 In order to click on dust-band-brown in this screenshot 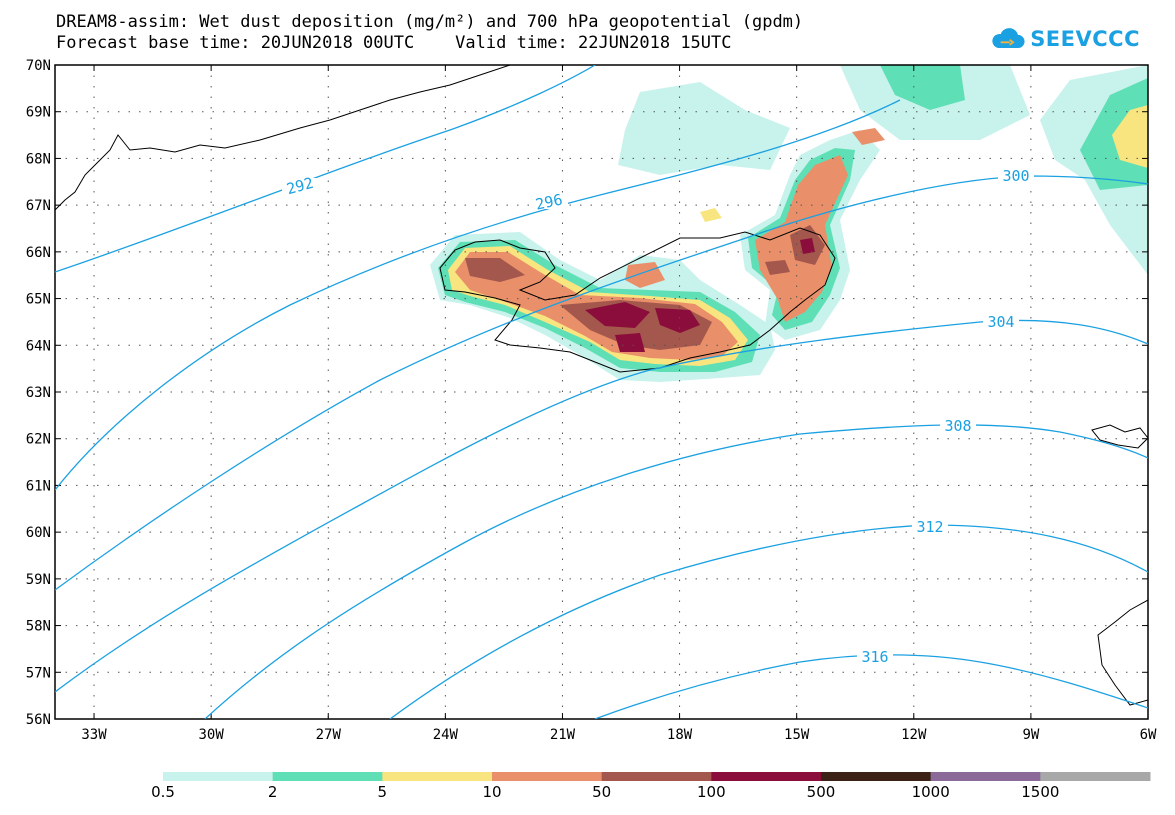, I will do `click(588, 304)`.